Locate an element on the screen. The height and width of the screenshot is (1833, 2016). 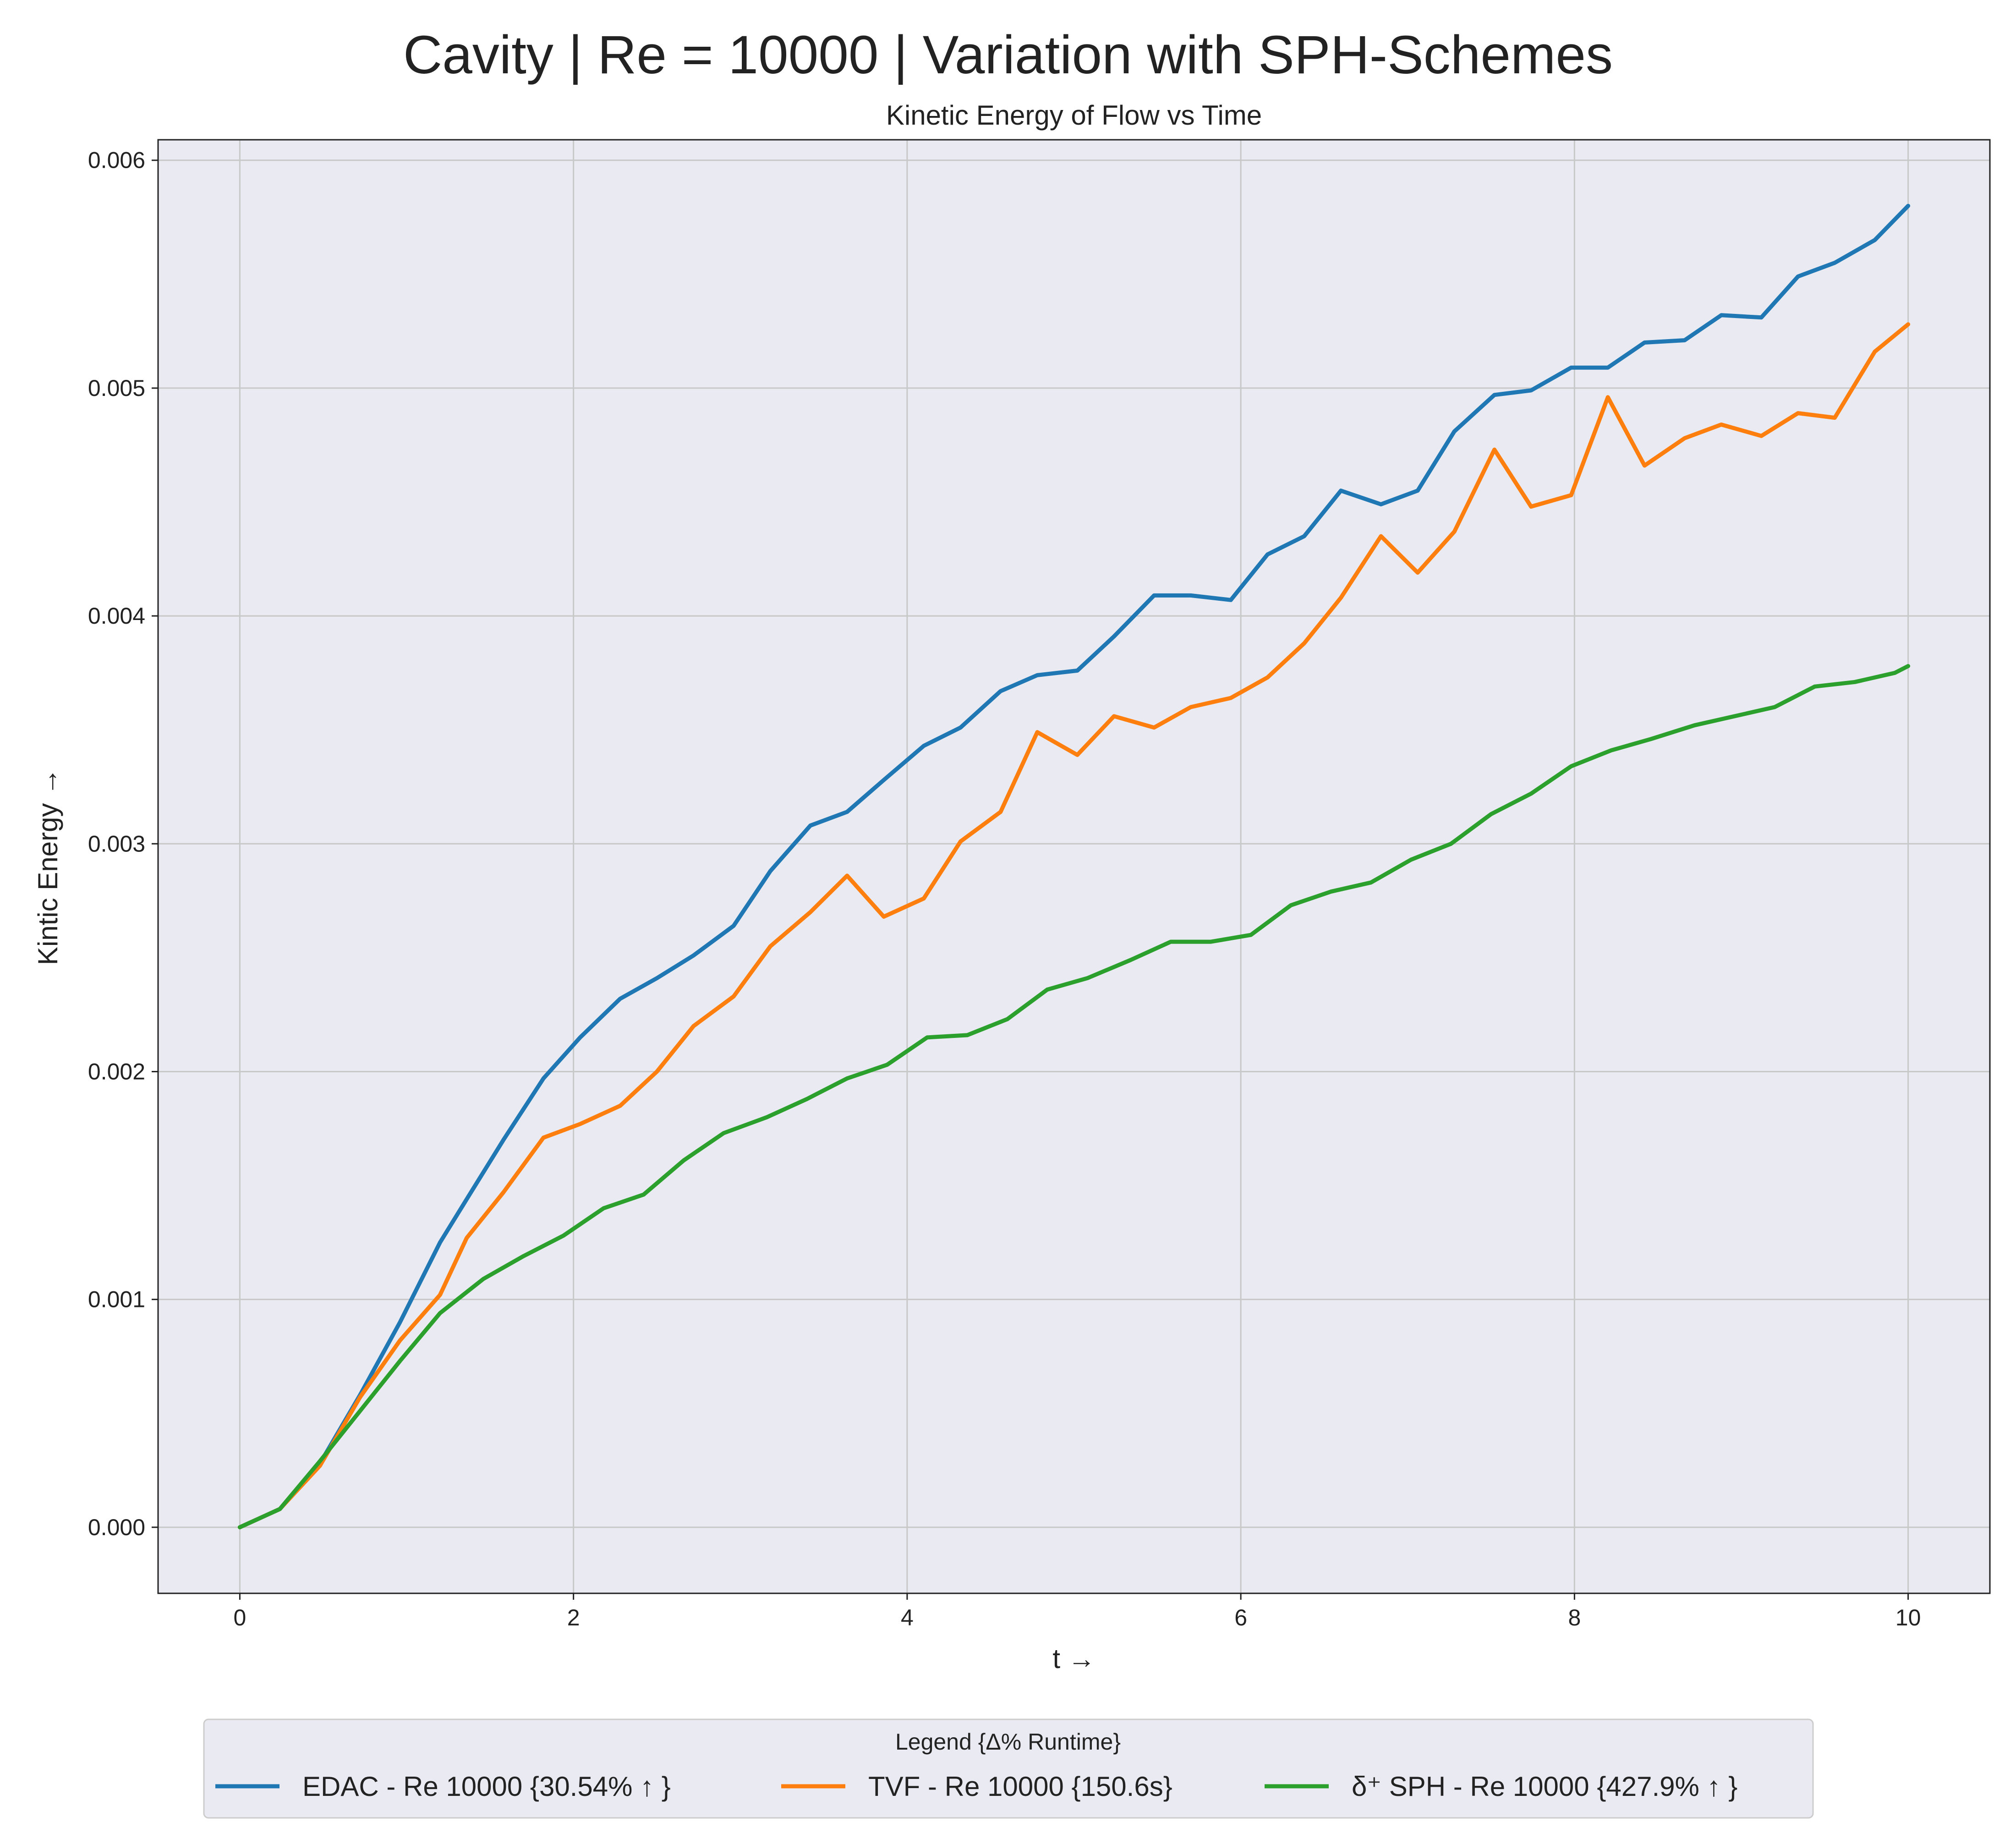
x-axis-label: t → is located at coordinates (1073, 1658).